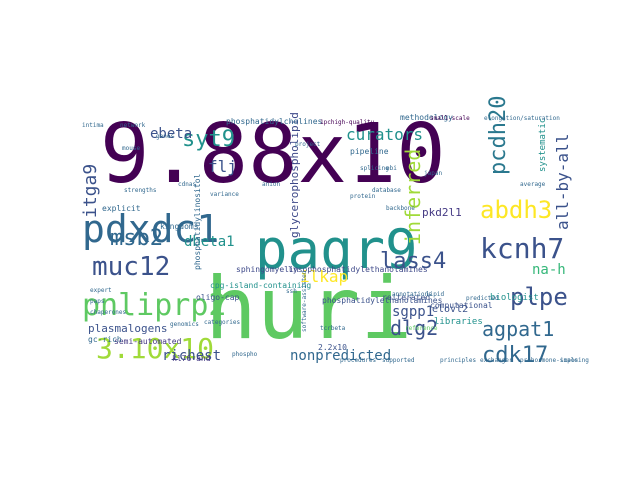 This screenshot has width=640, height=480. I want to click on cloud-word: exchanger, so click(496, 360).